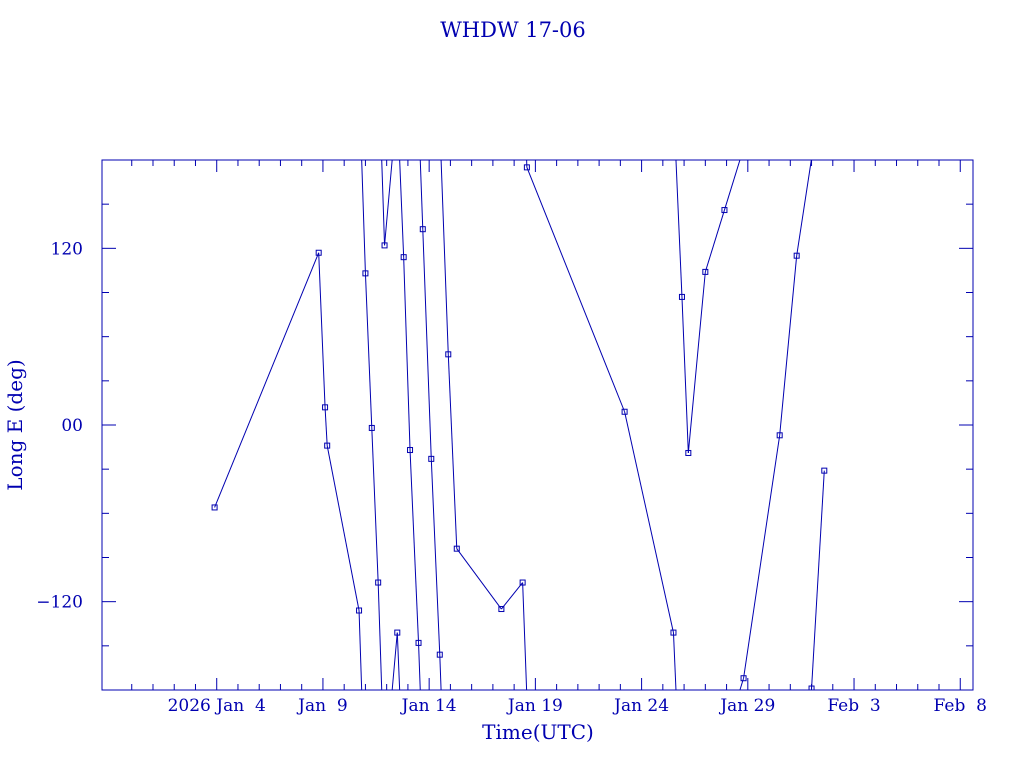 Image resolution: width=1024 pixels, height=768 pixels. What do you see at coordinates (217, 706) in the screenshot?
I see `x-tick-label: 2026 Jan 4` at bounding box center [217, 706].